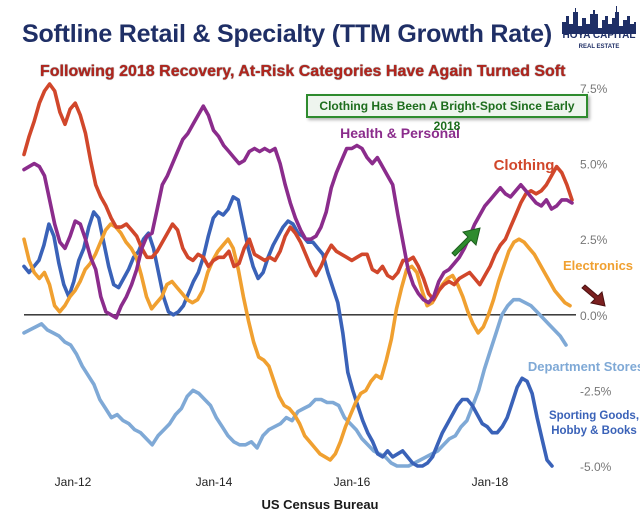  What do you see at coordinates (214, 482) in the screenshot?
I see `x-tick-label: Jan-14` at bounding box center [214, 482].